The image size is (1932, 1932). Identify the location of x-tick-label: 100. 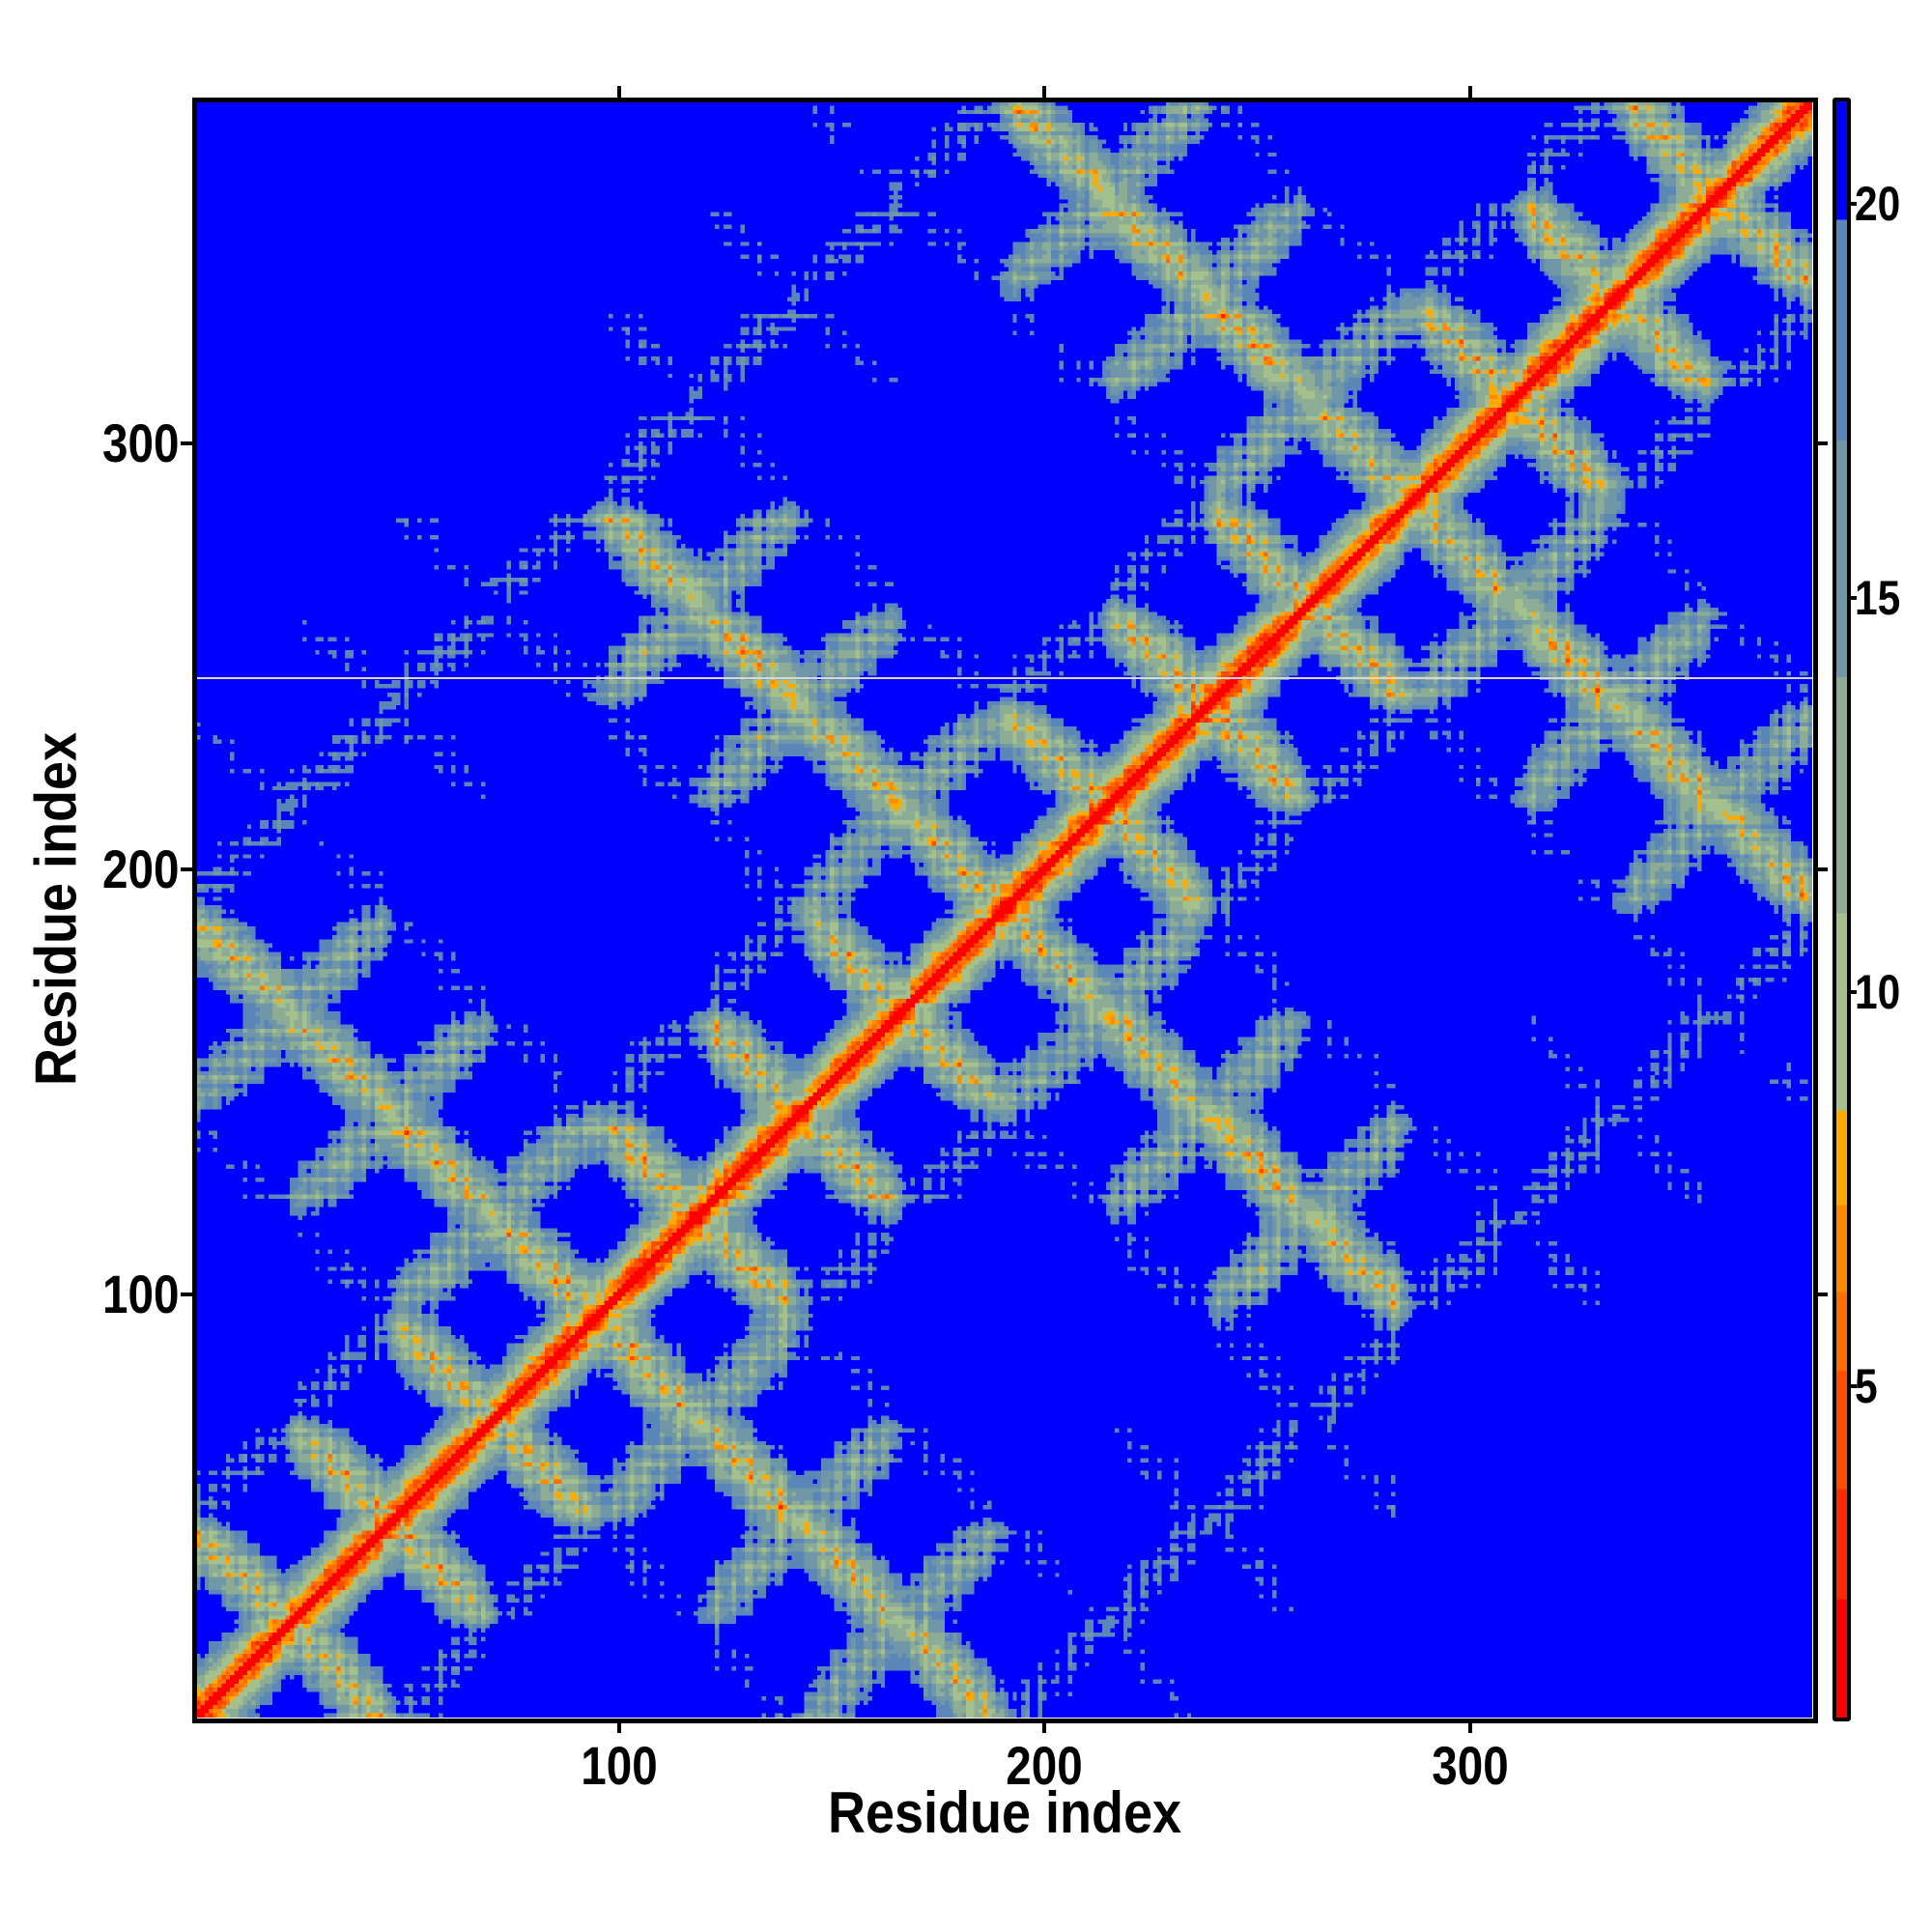
(619, 1765).